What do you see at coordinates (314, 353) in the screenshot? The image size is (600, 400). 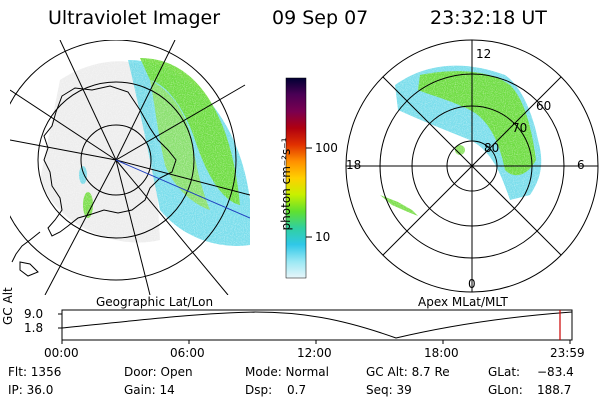 I see `timeline-xtick-1200: 12:00` at bounding box center [314, 353].